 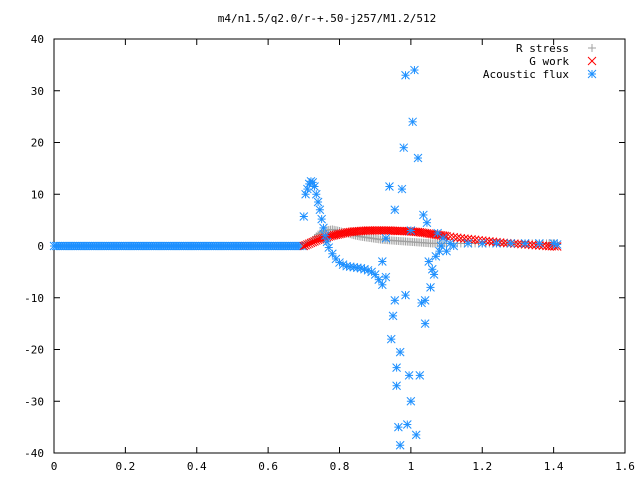 What do you see at coordinates (37, 194) in the screenshot?
I see `y-tick-label: 10` at bounding box center [37, 194].